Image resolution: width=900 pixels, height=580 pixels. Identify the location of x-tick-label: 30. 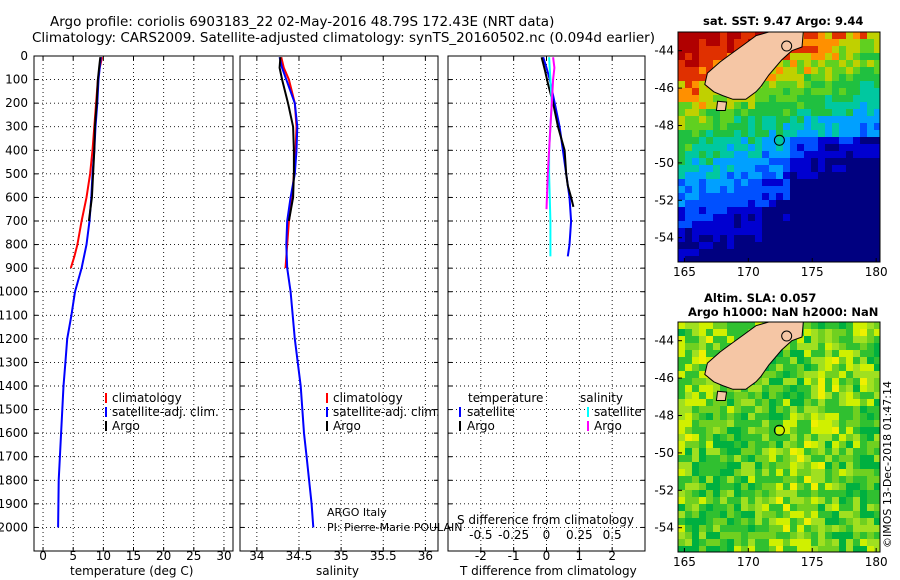
(223, 556).